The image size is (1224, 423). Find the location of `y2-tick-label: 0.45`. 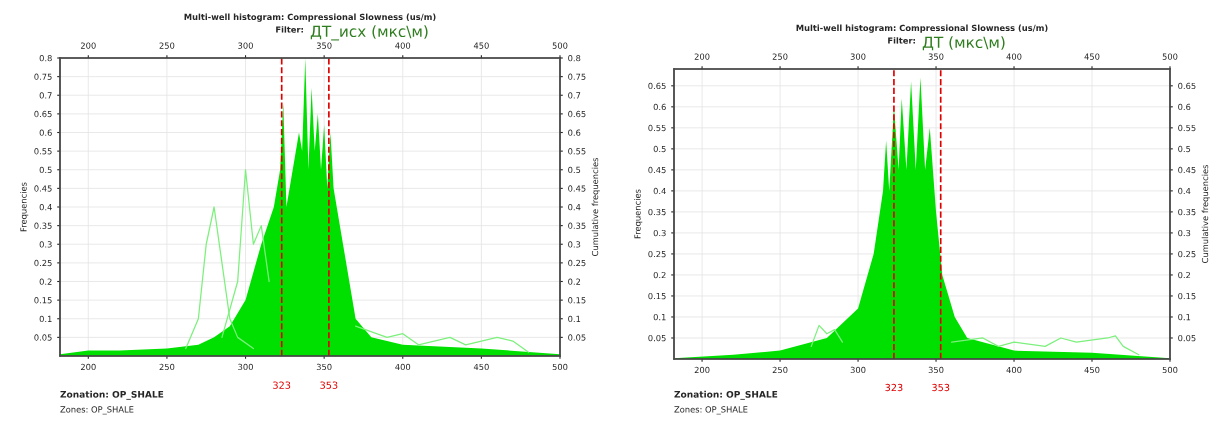

y2-tick-label: 0.45 is located at coordinates (1187, 170).